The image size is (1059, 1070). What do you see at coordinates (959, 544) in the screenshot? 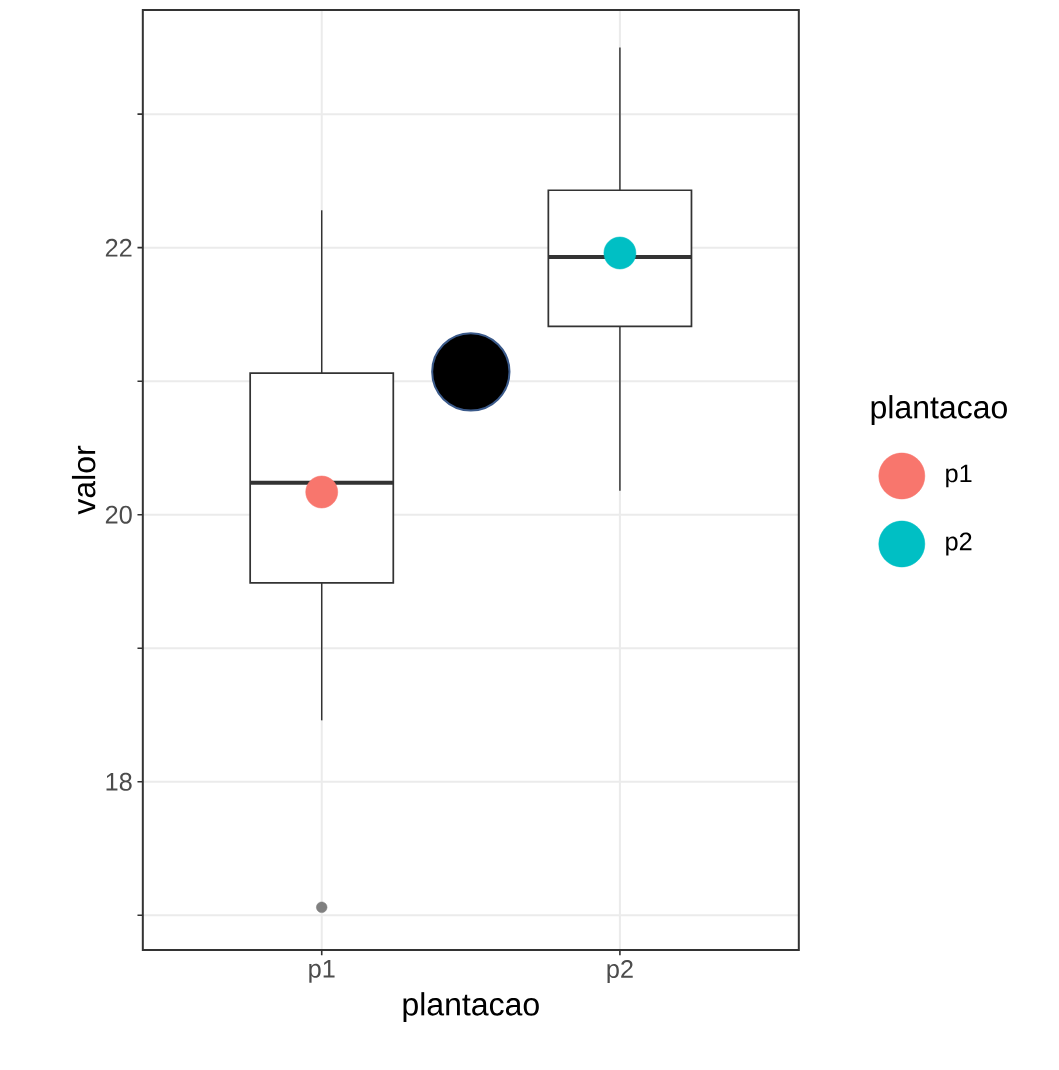
I see `legend-label: p2` at bounding box center [959, 544].